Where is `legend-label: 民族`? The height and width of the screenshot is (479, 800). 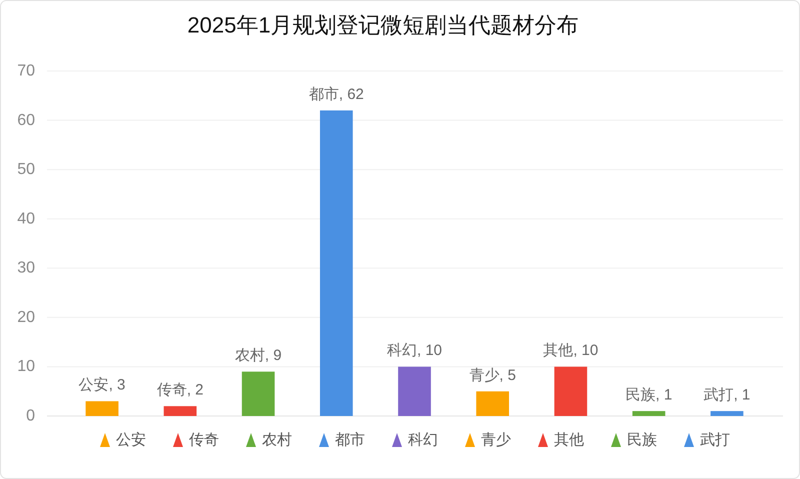
legend-label: 民族 is located at coordinates (642, 440).